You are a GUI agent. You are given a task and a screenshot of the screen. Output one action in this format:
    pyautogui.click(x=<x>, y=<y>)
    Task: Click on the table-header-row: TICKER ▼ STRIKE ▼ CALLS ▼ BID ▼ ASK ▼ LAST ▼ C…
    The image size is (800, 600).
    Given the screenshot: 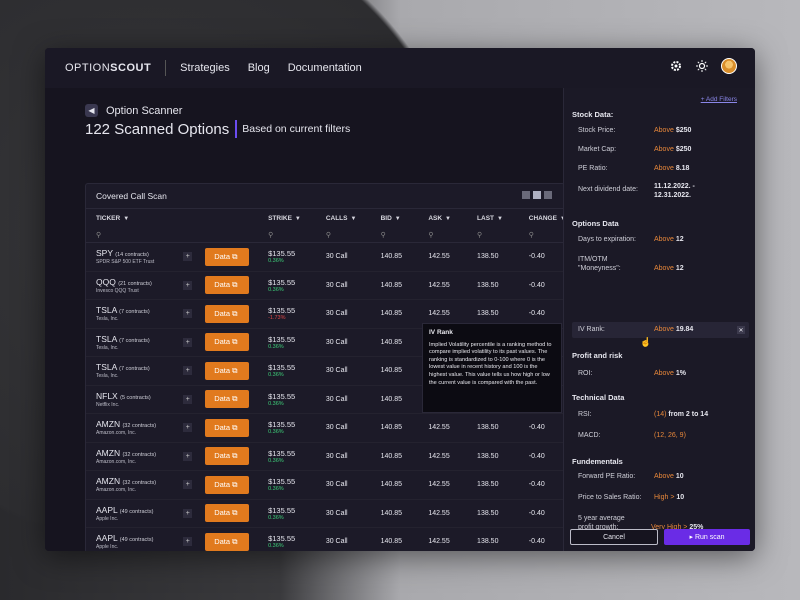 What is the action you would take?
    pyautogui.click(x=325, y=218)
    